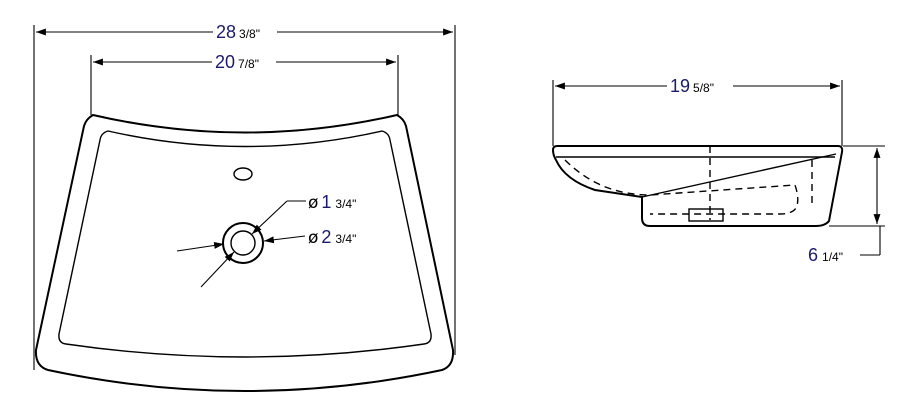 Image resolution: width=900 pixels, height=420 pixels. I want to click on basin-width-fraction: 7/8", so click(248, 64).